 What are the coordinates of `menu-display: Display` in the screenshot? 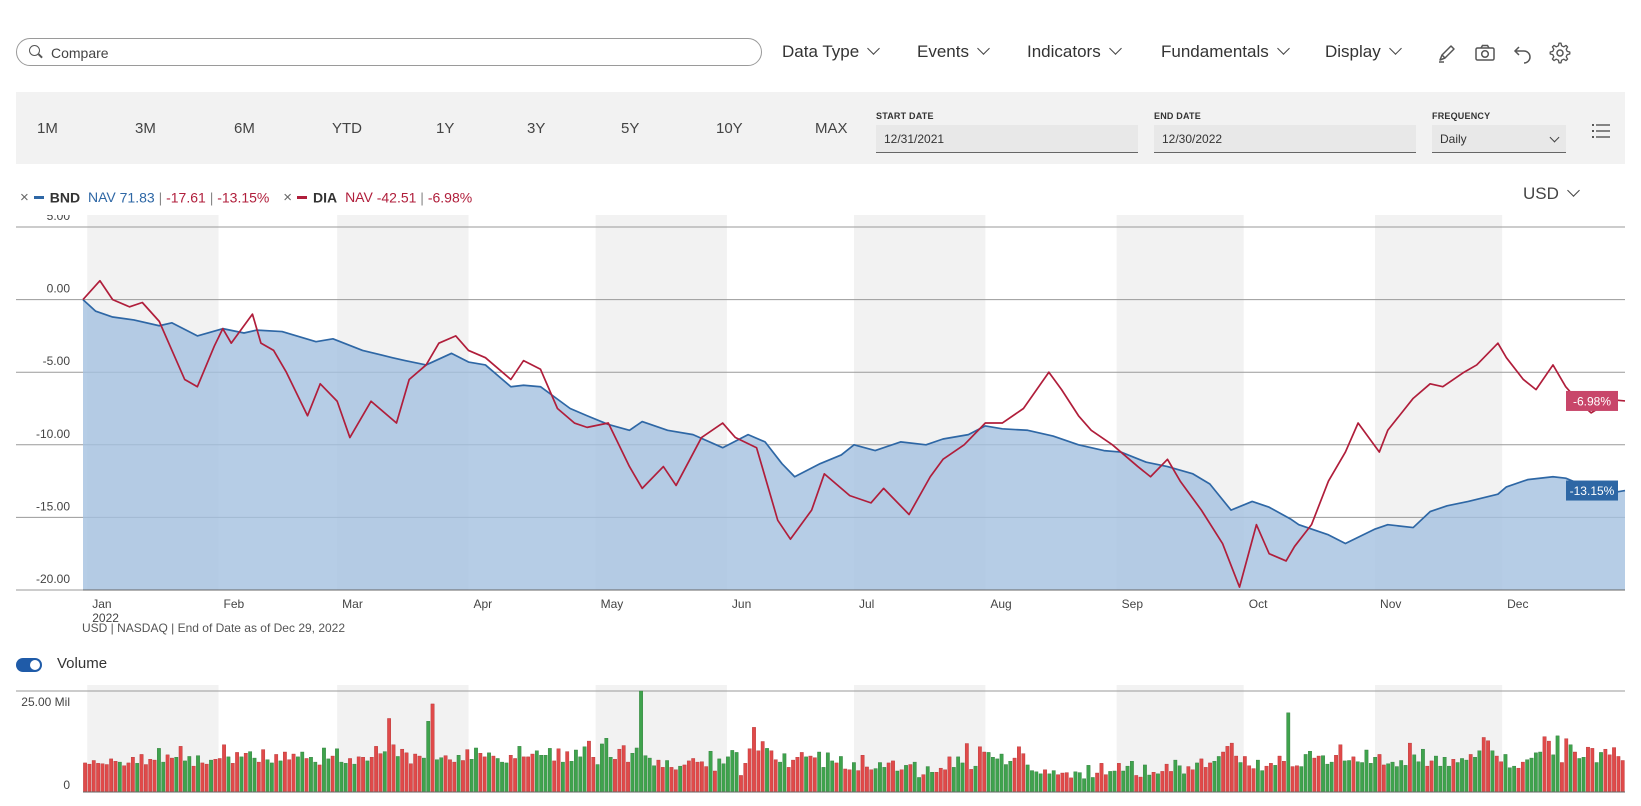 It's located at (1363, 52).